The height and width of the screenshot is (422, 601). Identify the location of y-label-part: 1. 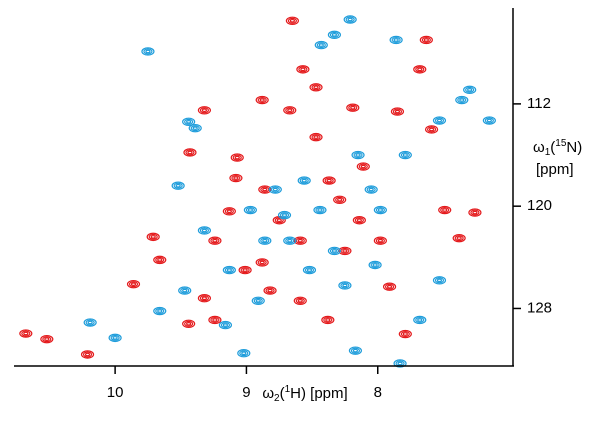
(548, 152).